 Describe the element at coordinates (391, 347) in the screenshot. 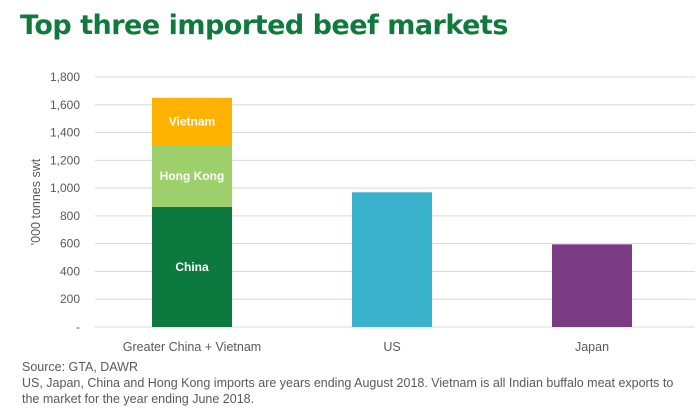

I see `x-tick-label: US` at that location.